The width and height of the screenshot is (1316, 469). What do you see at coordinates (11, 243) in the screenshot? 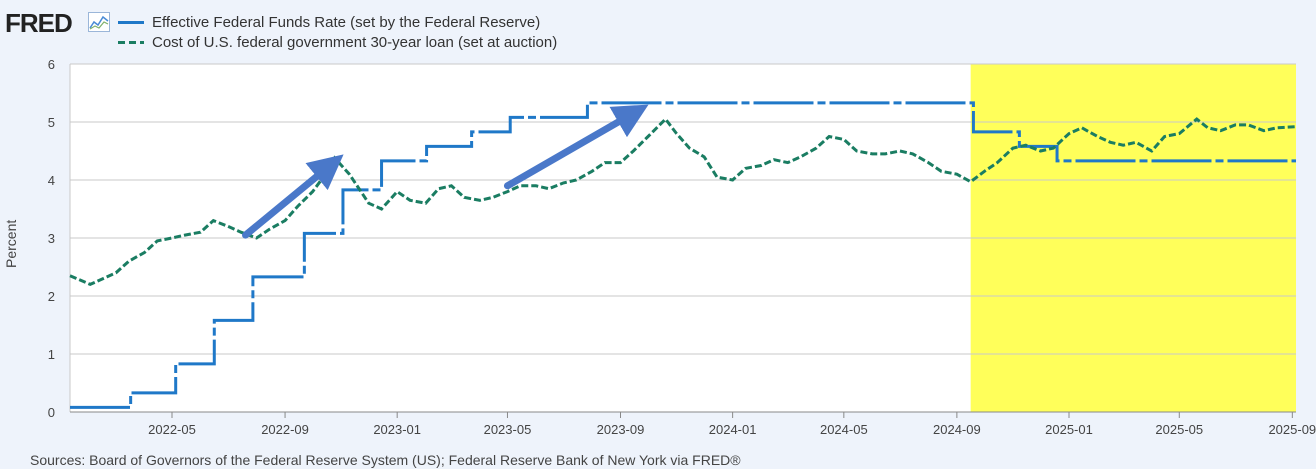
I see `y-axis-label: Percent` at bounding box center [11, 243].